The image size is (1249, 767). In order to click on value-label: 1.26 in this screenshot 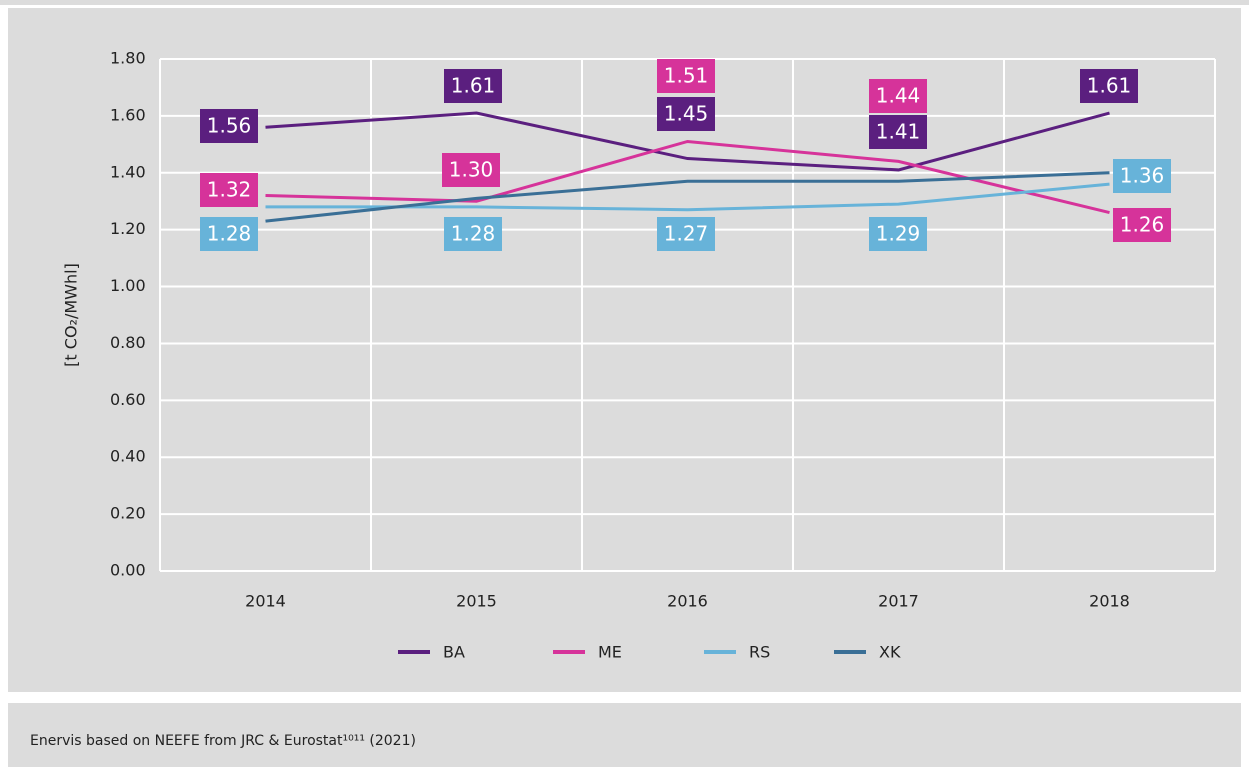, I will do `click(1142, 225)`.